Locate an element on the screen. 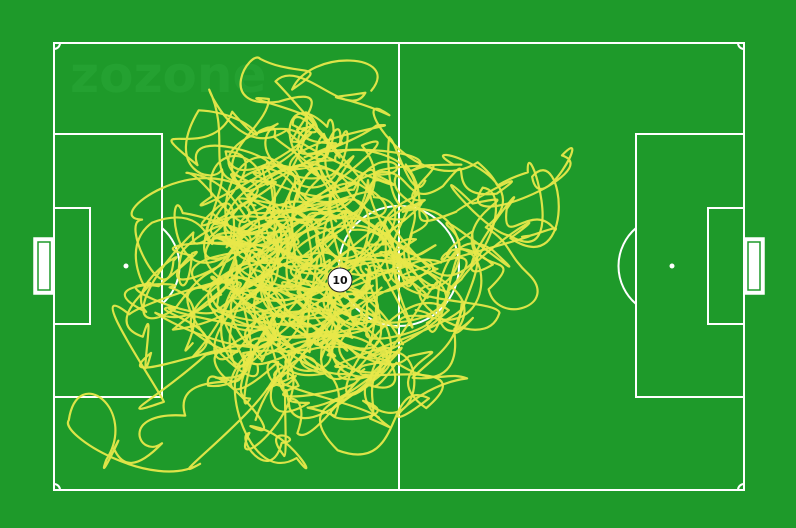 This screenshot has height=528, width=796. right-penalty-spot is located at coordinates (672, 266).